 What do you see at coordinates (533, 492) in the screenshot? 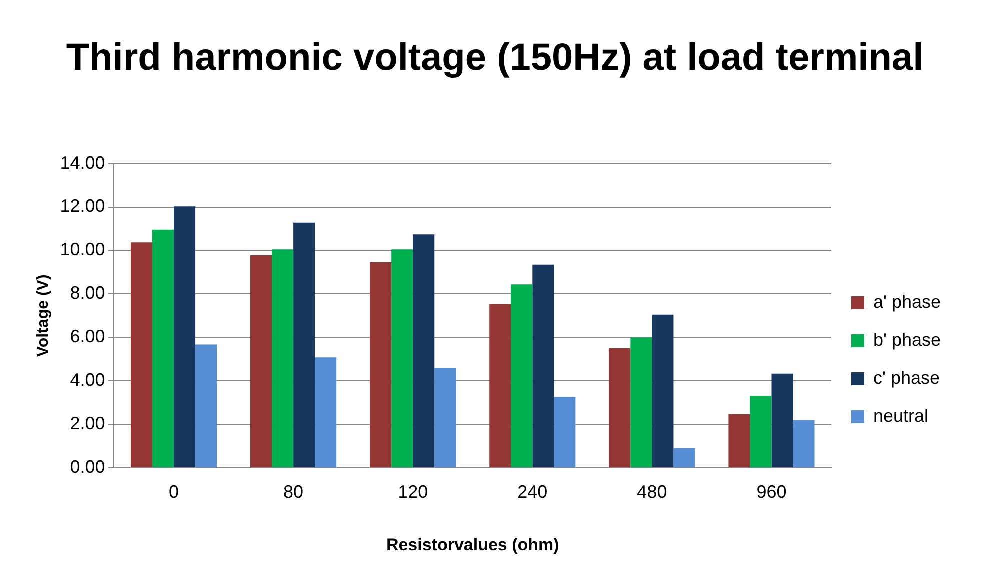
I see `x-tick-label: 240` at bounding box center [533, 492].